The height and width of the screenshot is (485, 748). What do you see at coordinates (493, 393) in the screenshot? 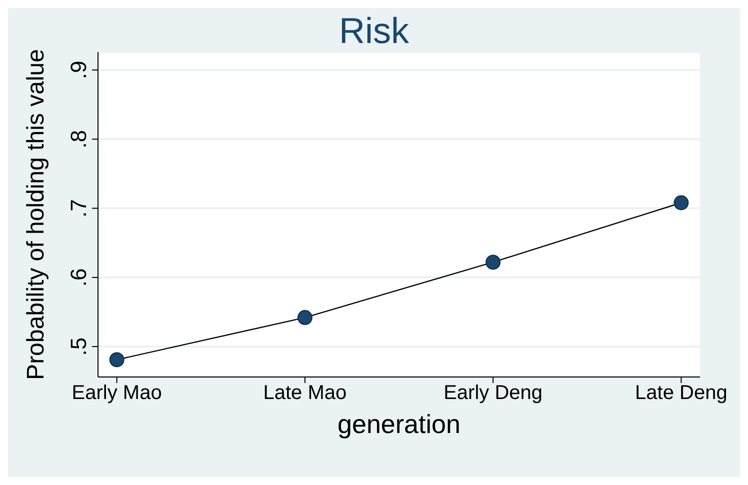
I see `x-tick-label: Early Deng` at bounding box center [493, 393].